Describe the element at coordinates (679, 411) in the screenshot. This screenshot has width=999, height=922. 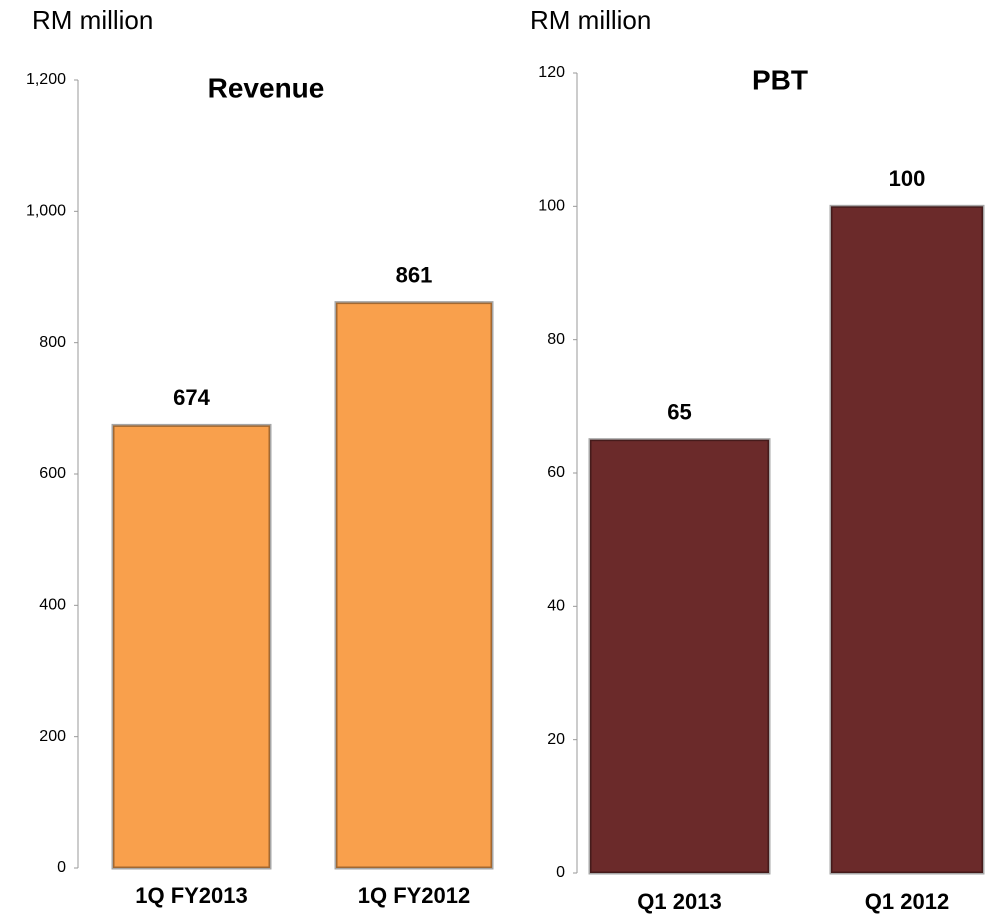
I see `value-label: 65` at that location.